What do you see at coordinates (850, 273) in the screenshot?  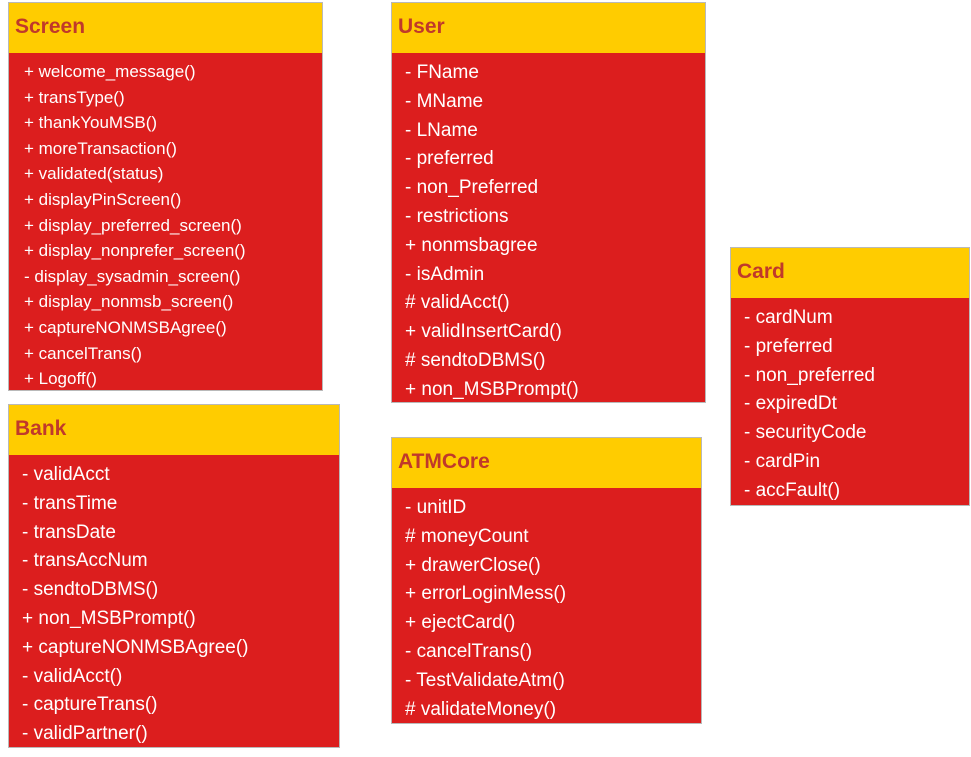 I see `class-name: Card` at bounding box center [850, 273].